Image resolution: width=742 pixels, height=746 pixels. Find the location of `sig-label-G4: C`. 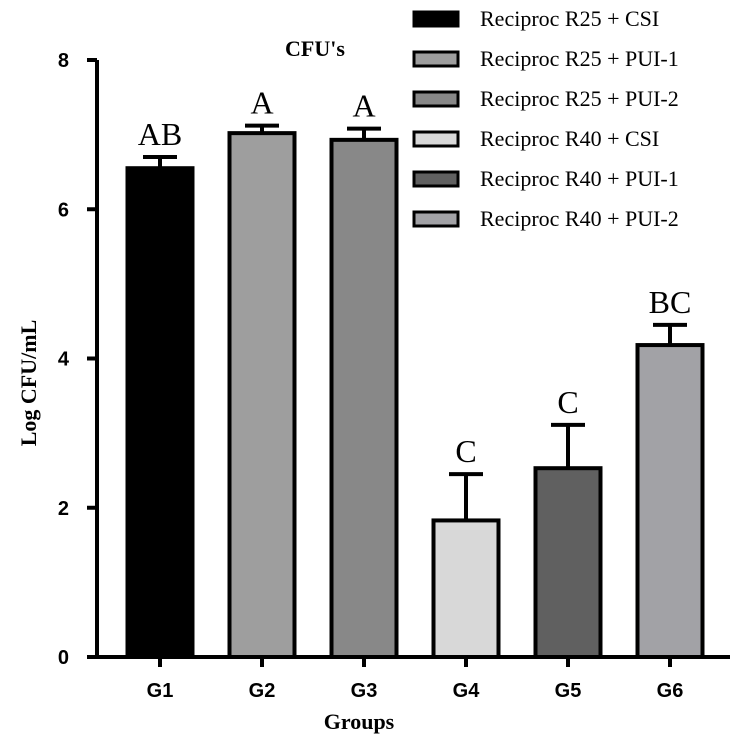

sig-label-G4: C is located at coordinates (465, 451).